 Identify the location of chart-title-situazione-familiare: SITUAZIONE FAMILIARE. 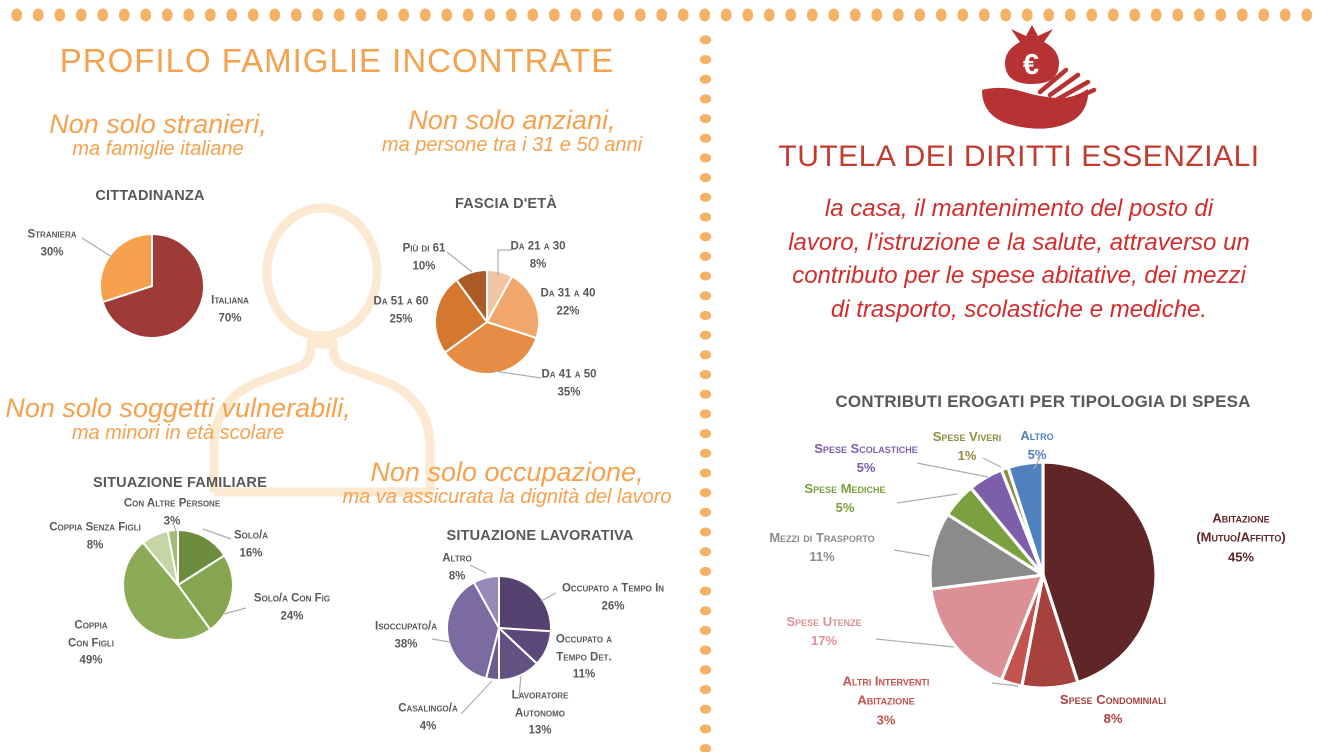
(180, 483).